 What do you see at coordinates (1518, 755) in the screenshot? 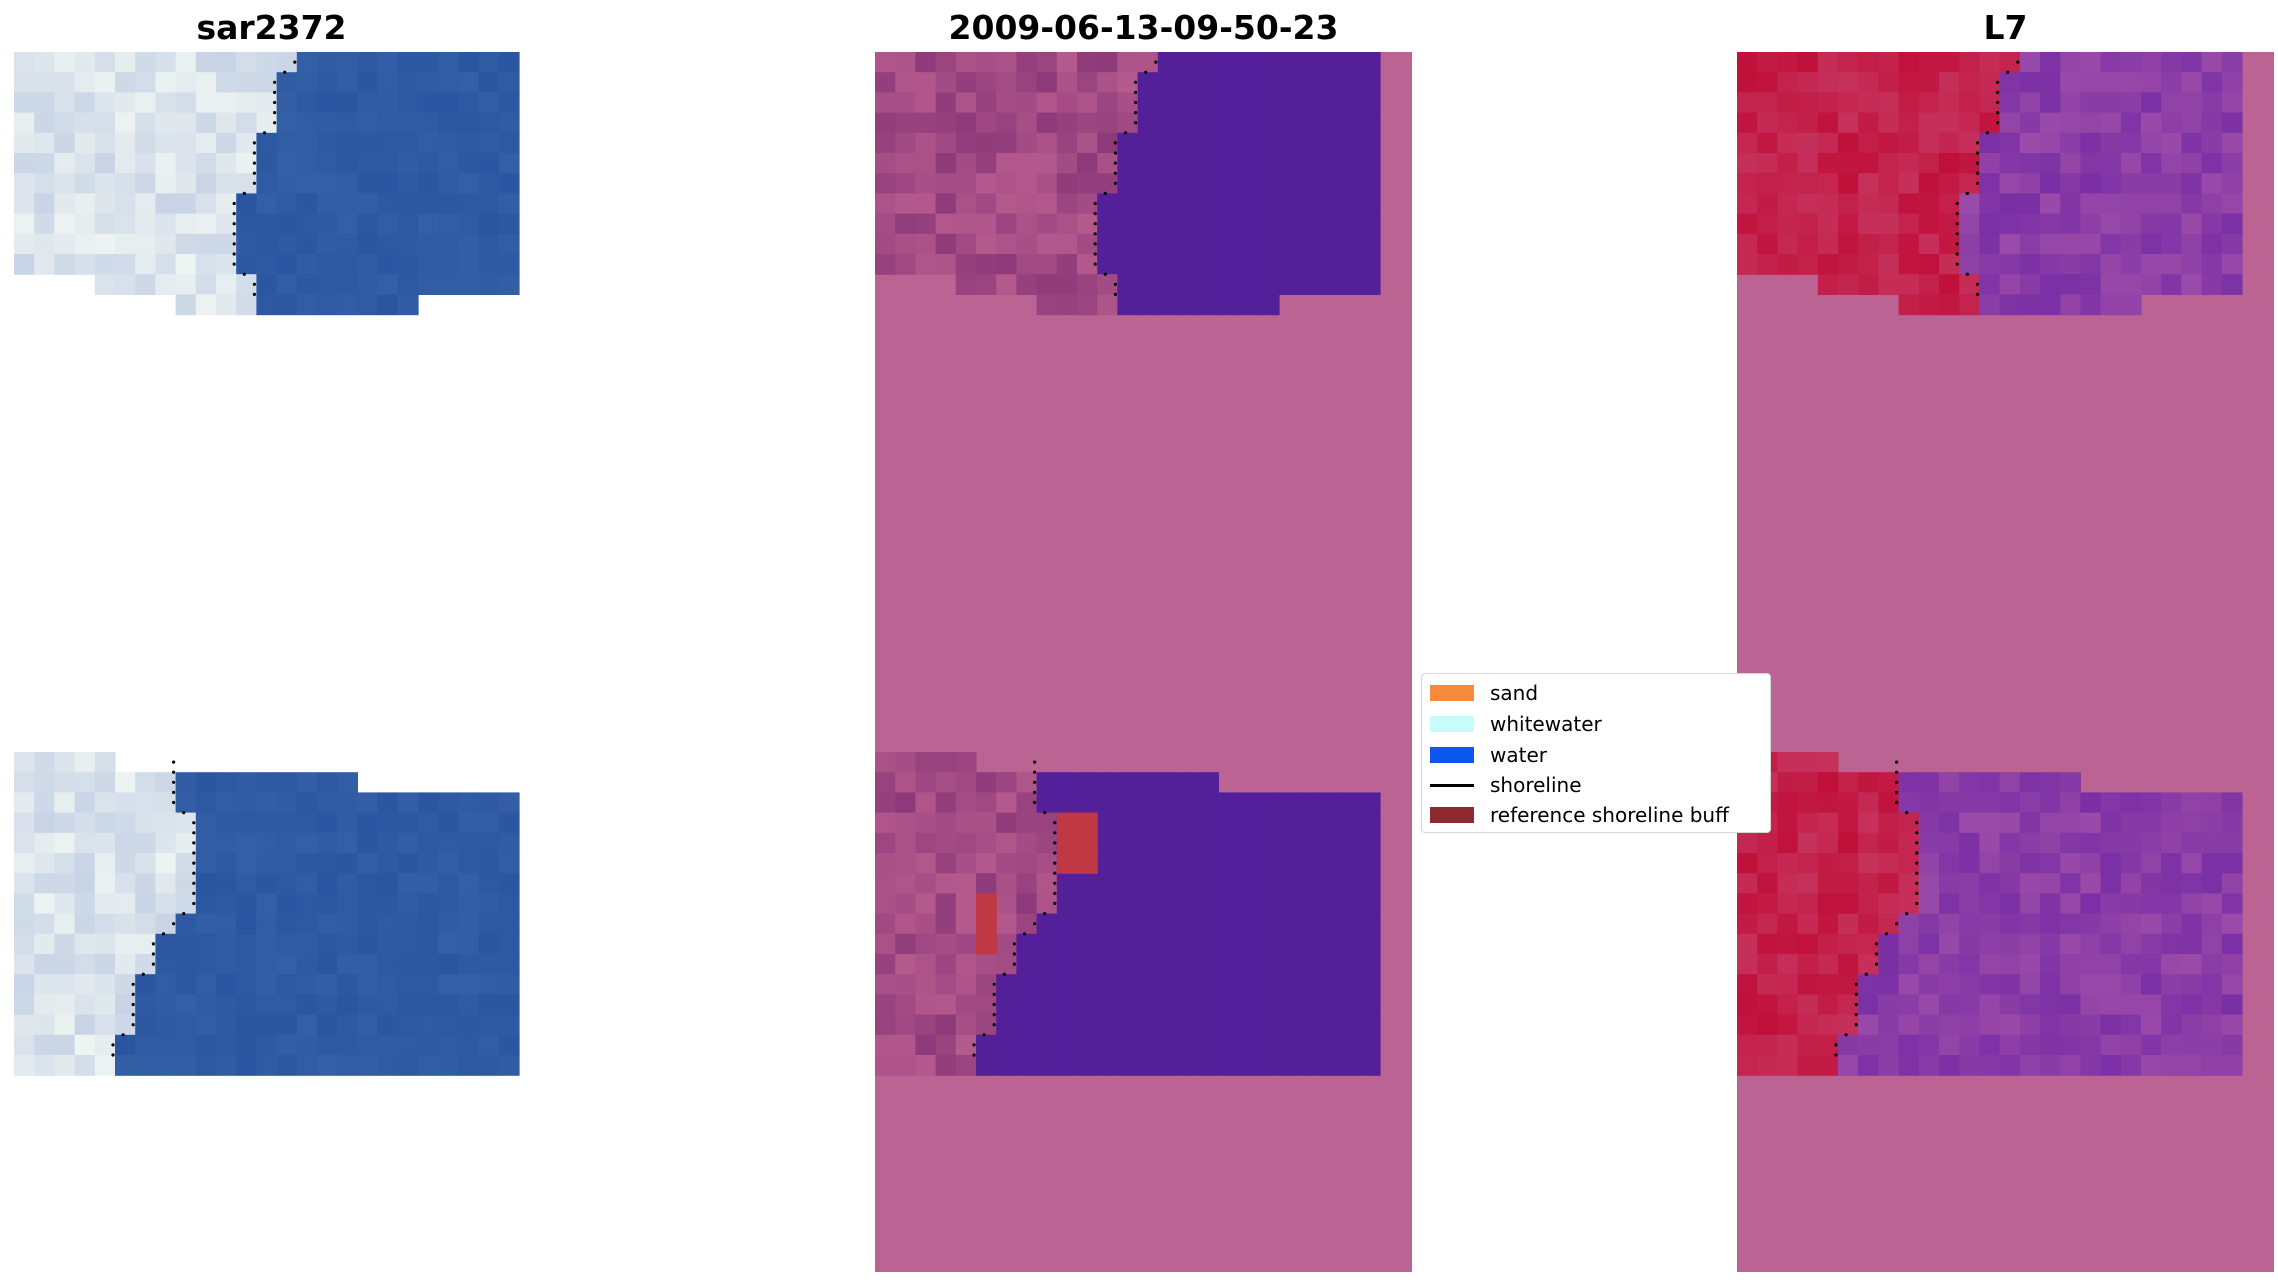
I see `legend-label-water: water` at bounding box center [1518, 755].